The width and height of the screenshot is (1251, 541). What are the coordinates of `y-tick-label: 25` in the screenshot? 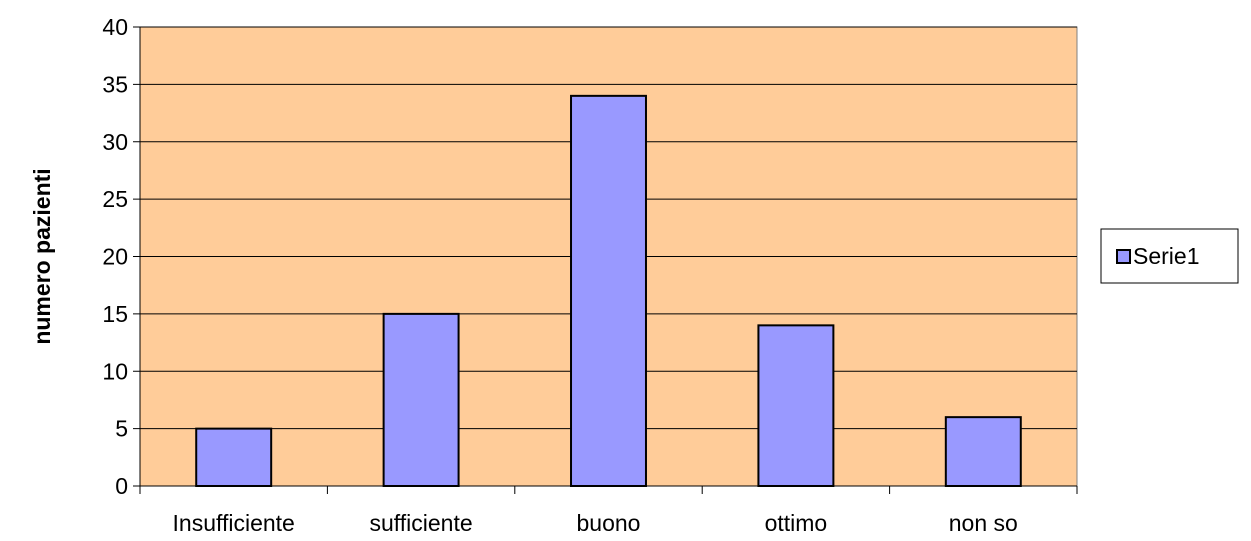 It's located at (115, 199).